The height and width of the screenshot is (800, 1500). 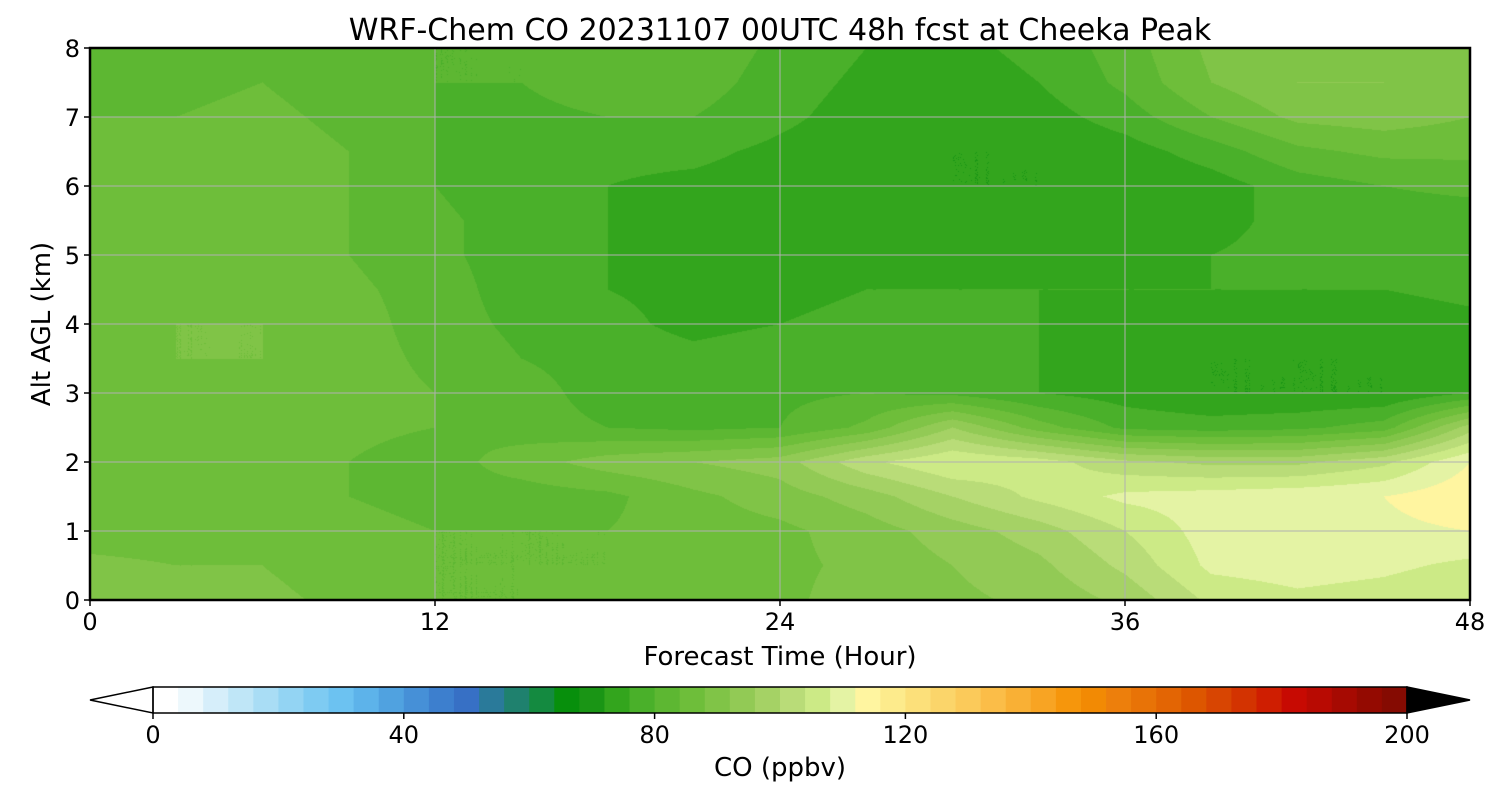 What do you see at coordinates (72, 463) in the screenshot?
I see `y-tick-label: 2` at bounding box center [72, 463].